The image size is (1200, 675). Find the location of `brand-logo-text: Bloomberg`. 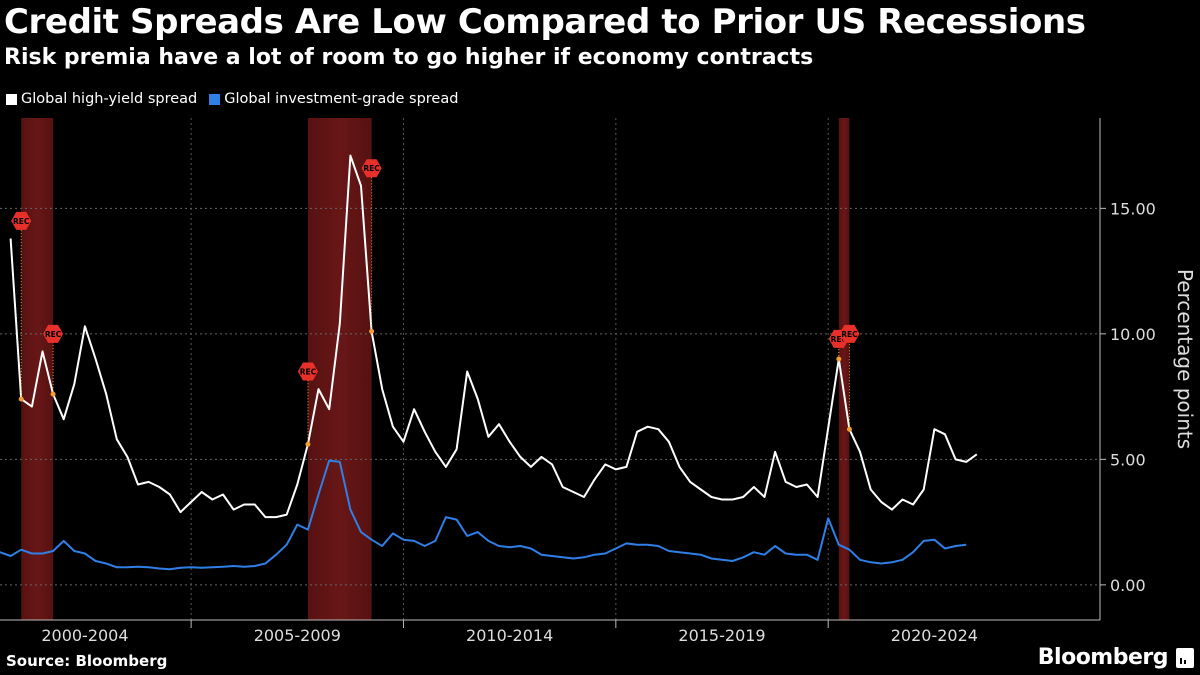

brand-logo-text: Bloomberg is located at coordinates (1103, 657).